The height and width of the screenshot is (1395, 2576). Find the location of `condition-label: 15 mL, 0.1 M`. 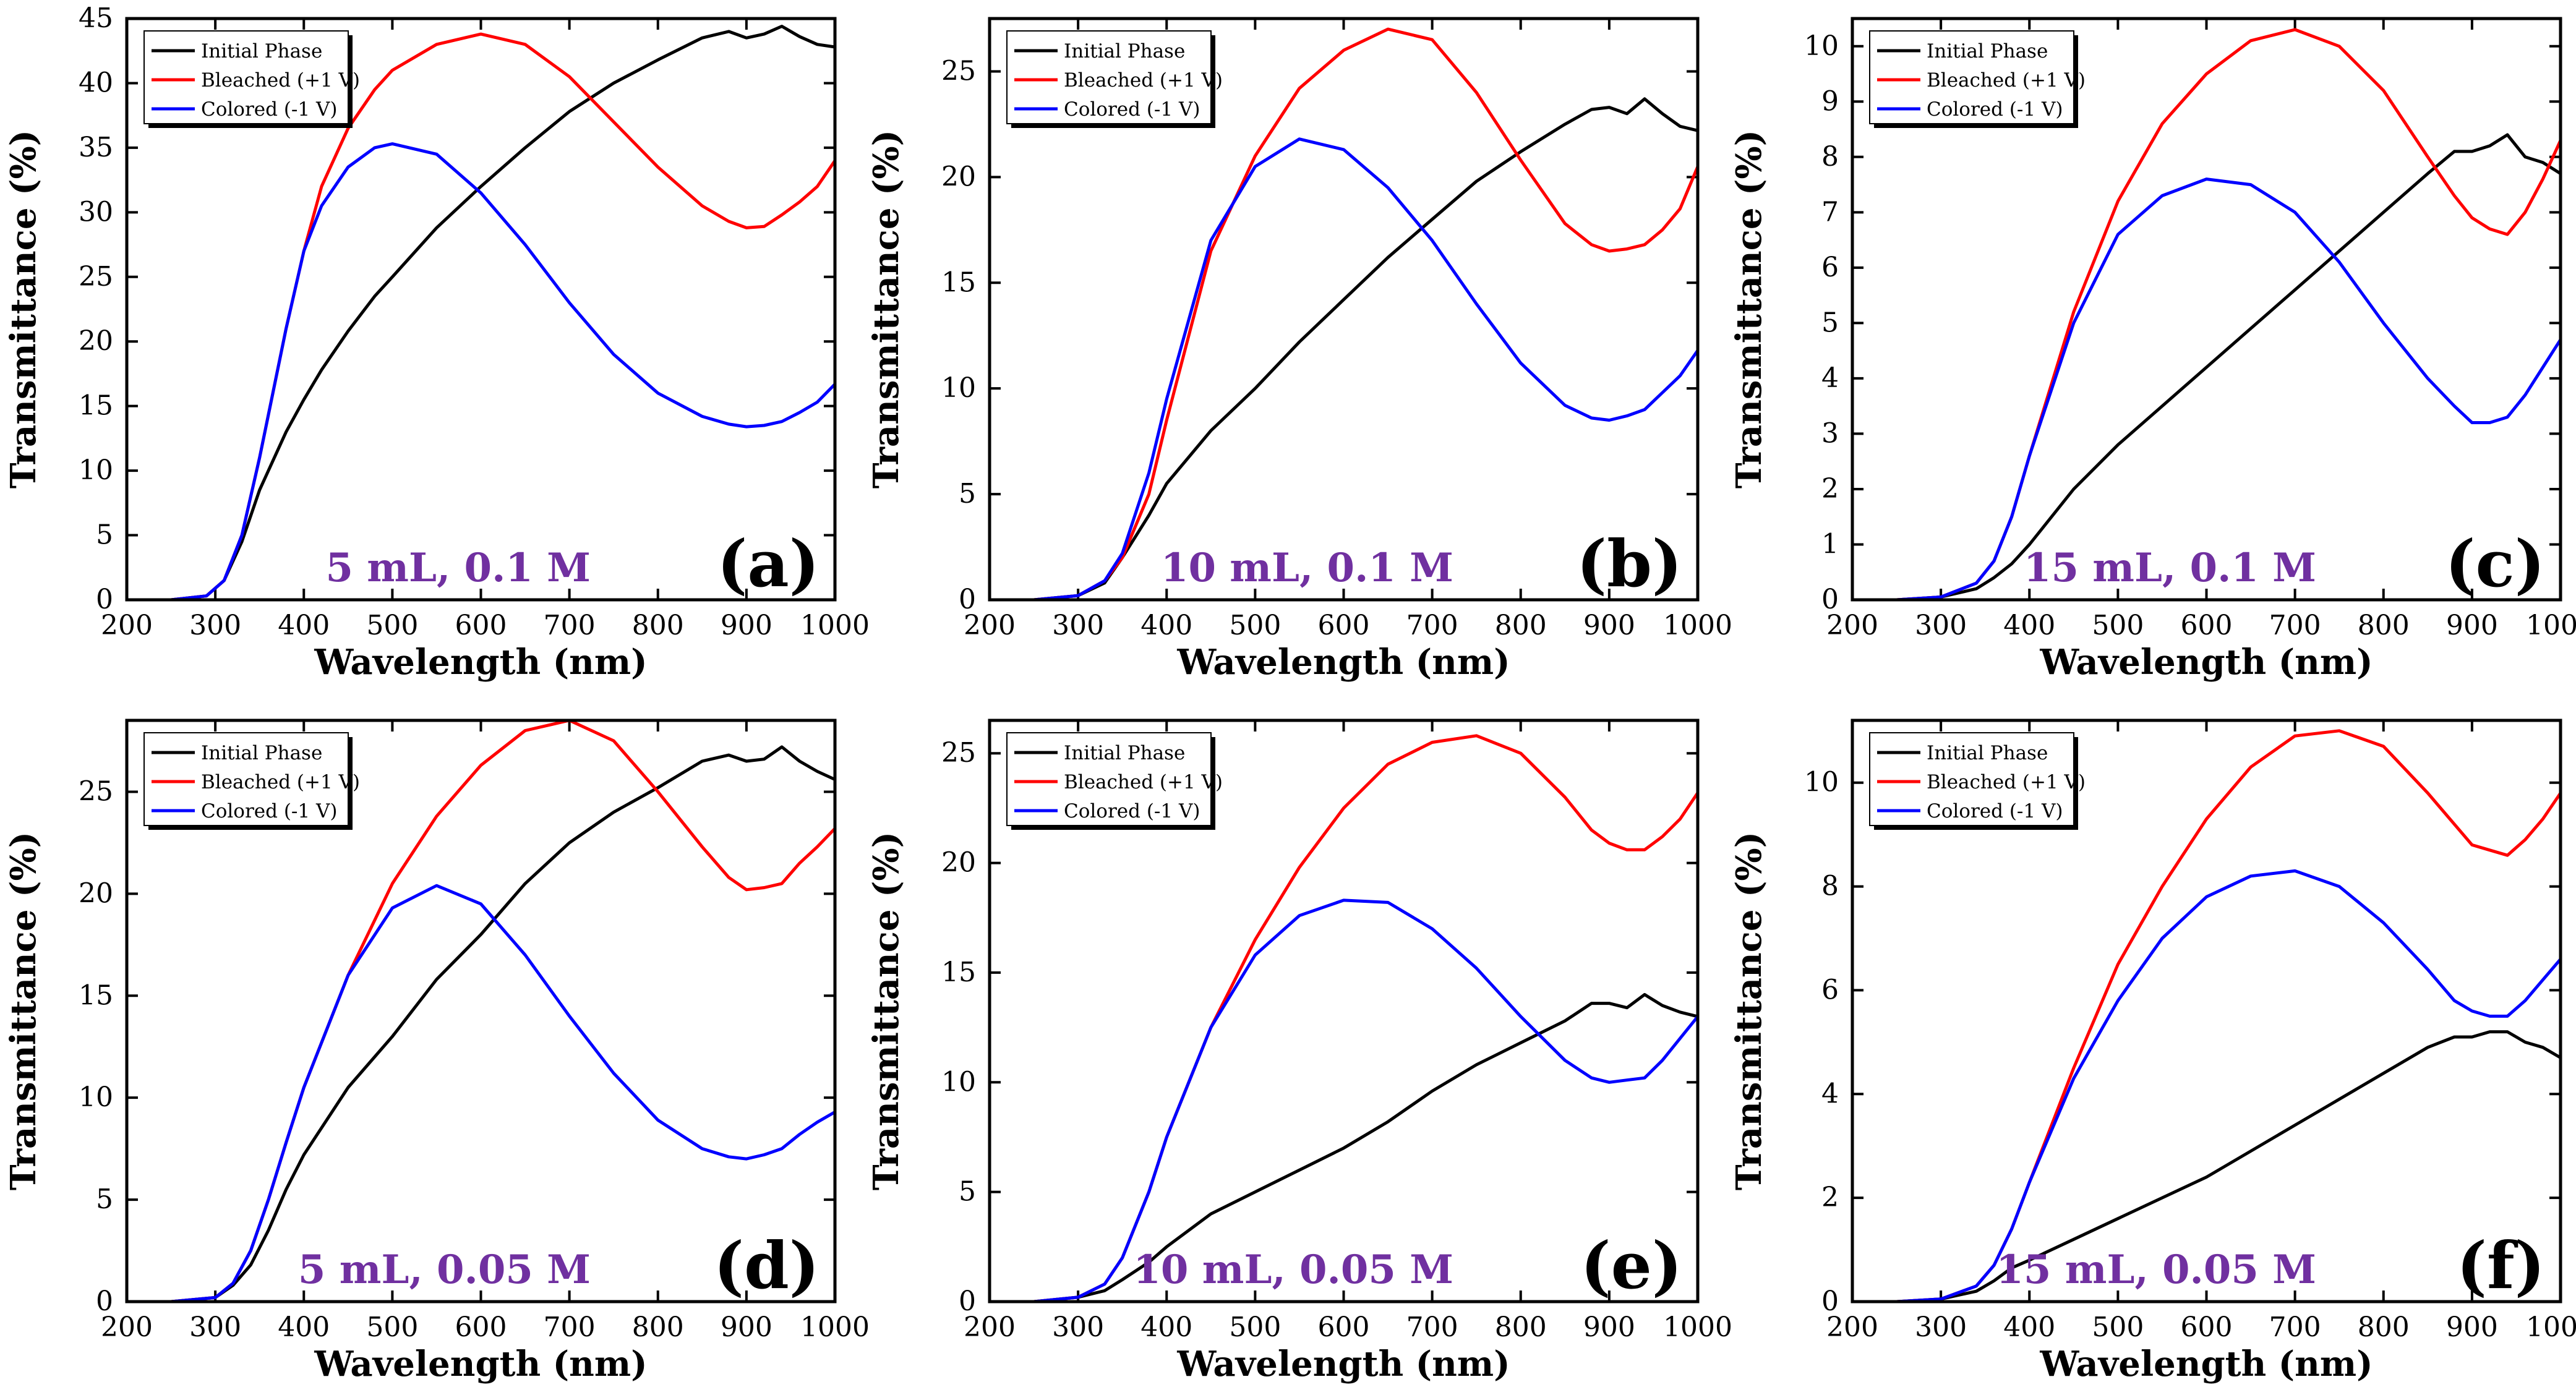

condition-label: 15 mL, 0.1 M is located at coordinates (2170, 568).